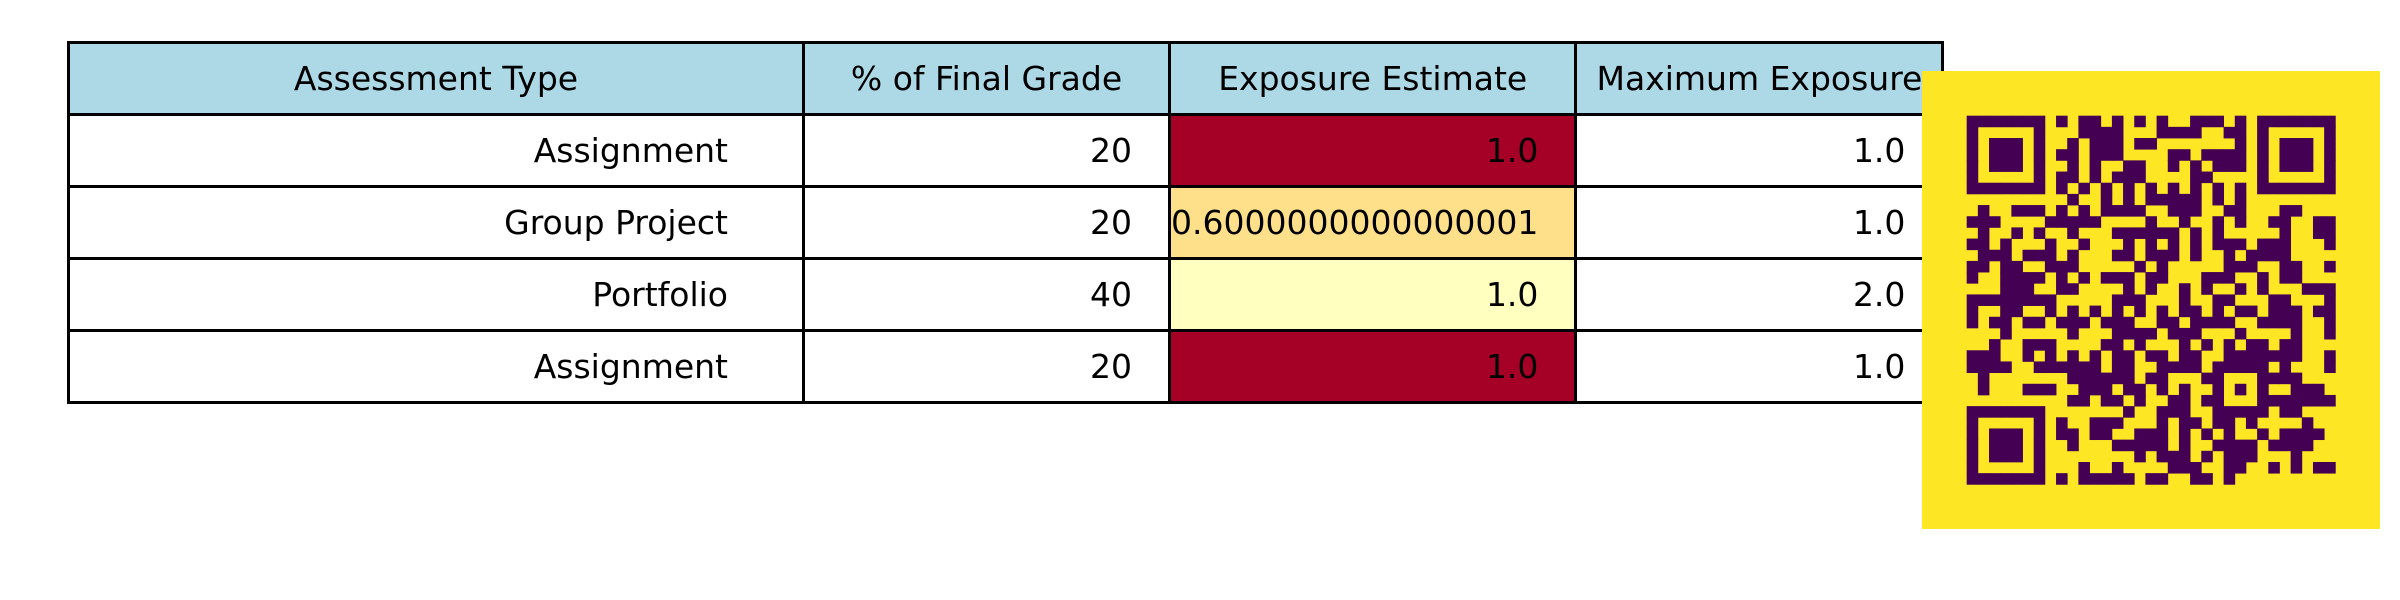  Describe the element at coordinates (1759, 222) in the screenshot. I see `cell-maximum-exposure: 1.0` at that location.